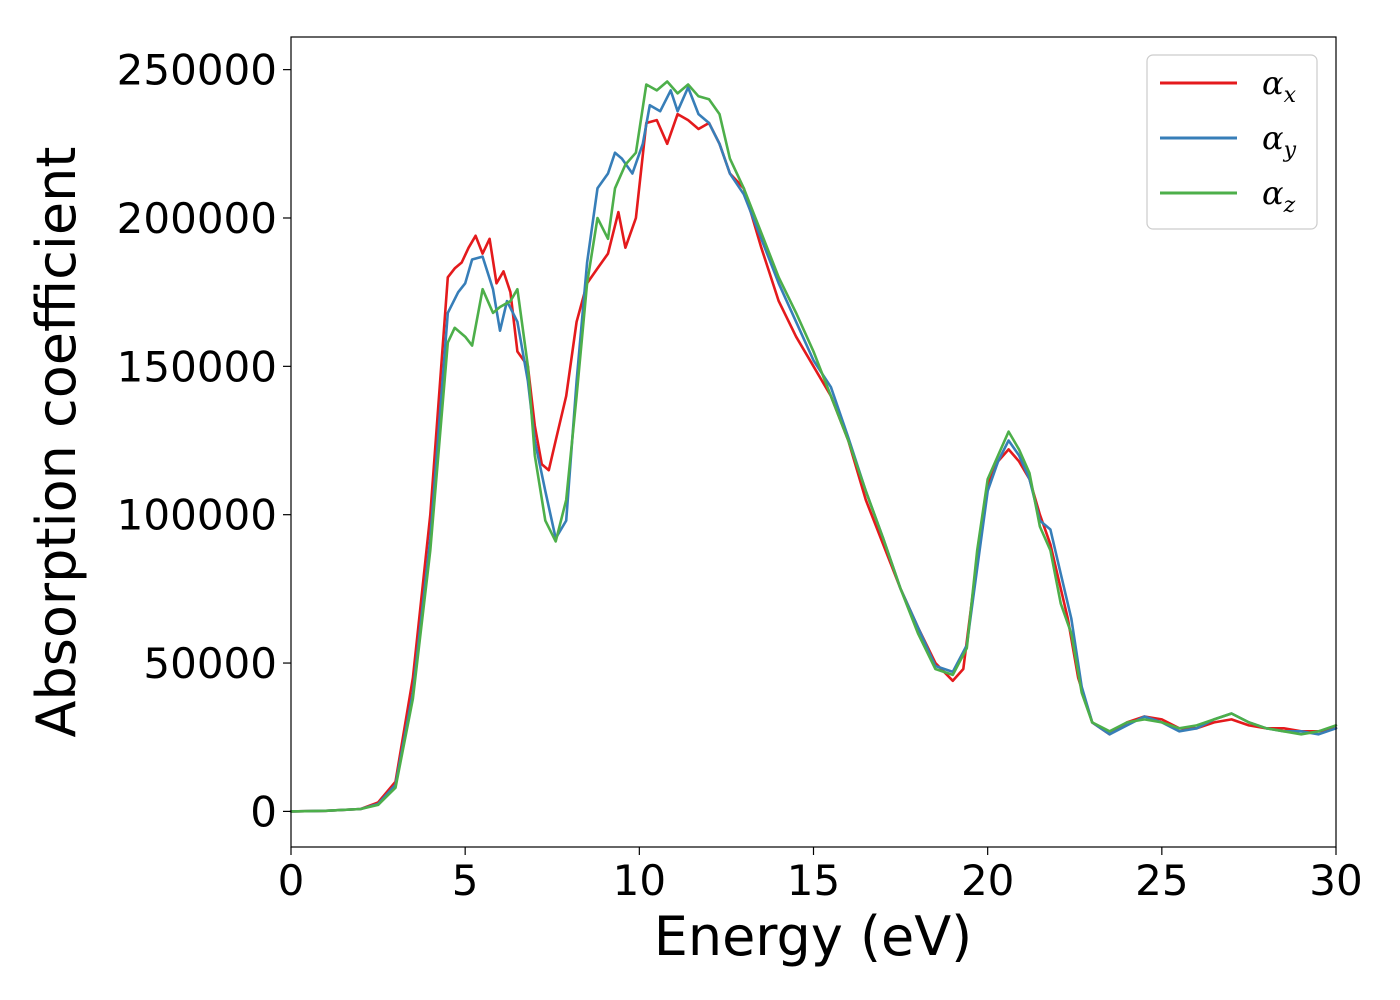 This screenshot has width=1400, height=1000. Describe the element at coordinates (1335, 880) in the screenshot. I see `x-tick-label: 30` at that location.